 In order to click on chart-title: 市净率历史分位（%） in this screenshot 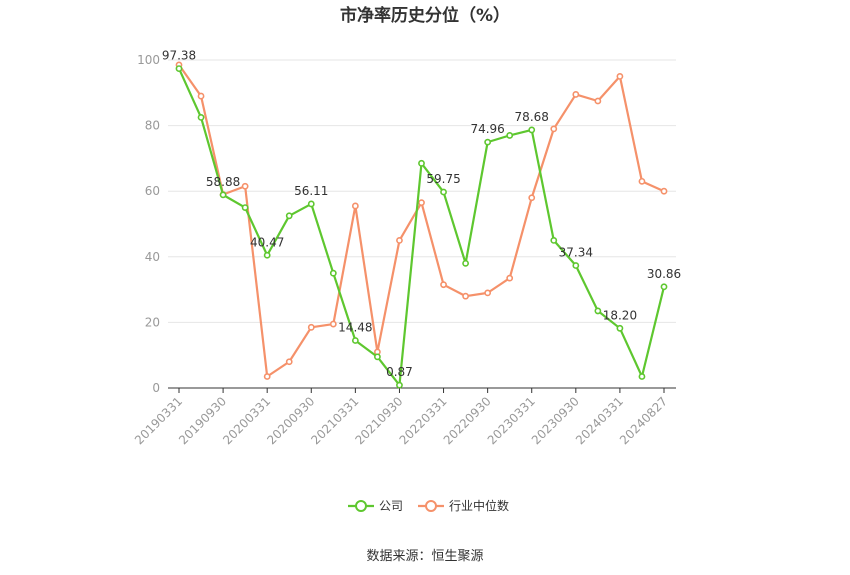, I will do `click(425, 15)`.